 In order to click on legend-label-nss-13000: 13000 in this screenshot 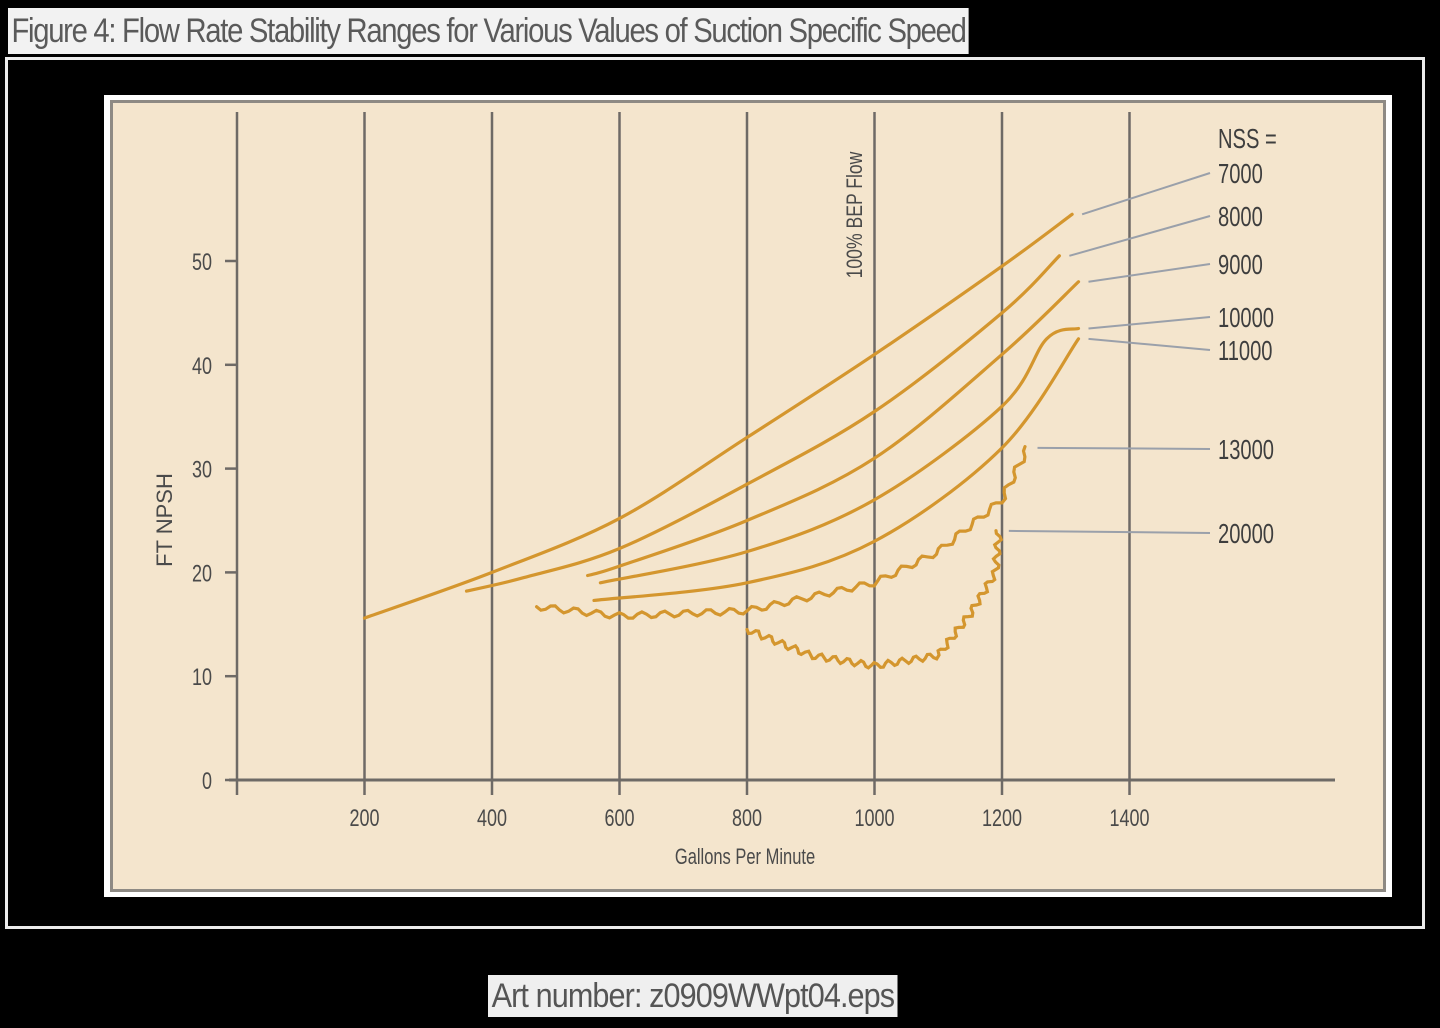, I will do `click(1246, 450)`.